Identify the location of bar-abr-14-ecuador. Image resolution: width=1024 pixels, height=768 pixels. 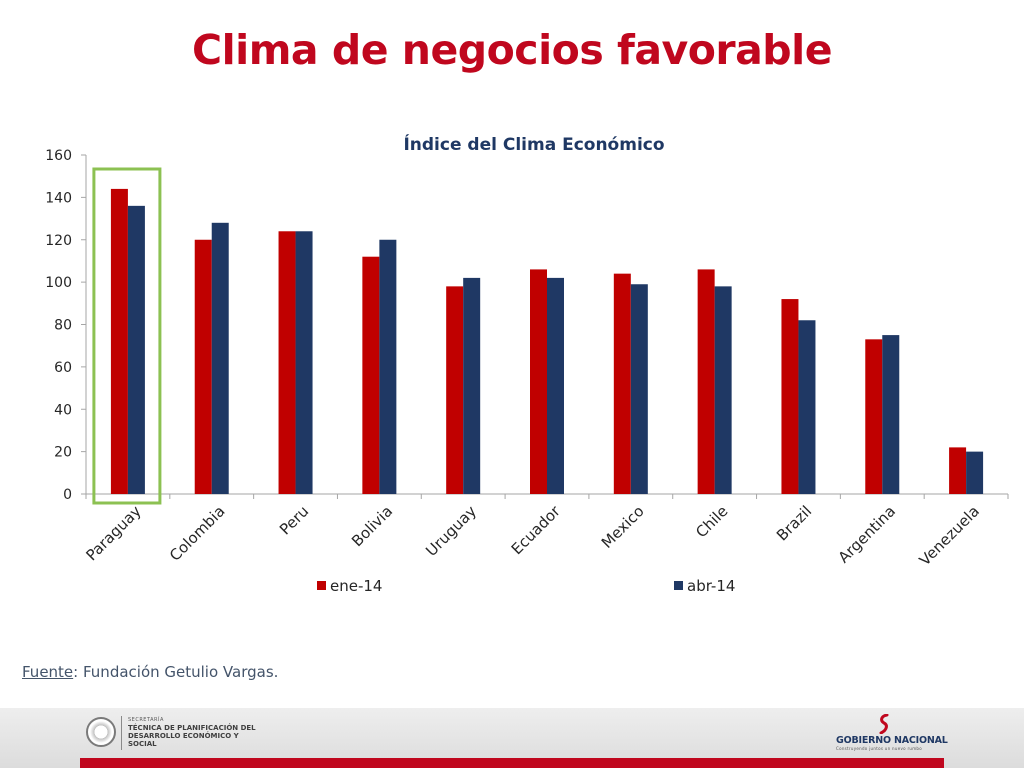
(555, 385).